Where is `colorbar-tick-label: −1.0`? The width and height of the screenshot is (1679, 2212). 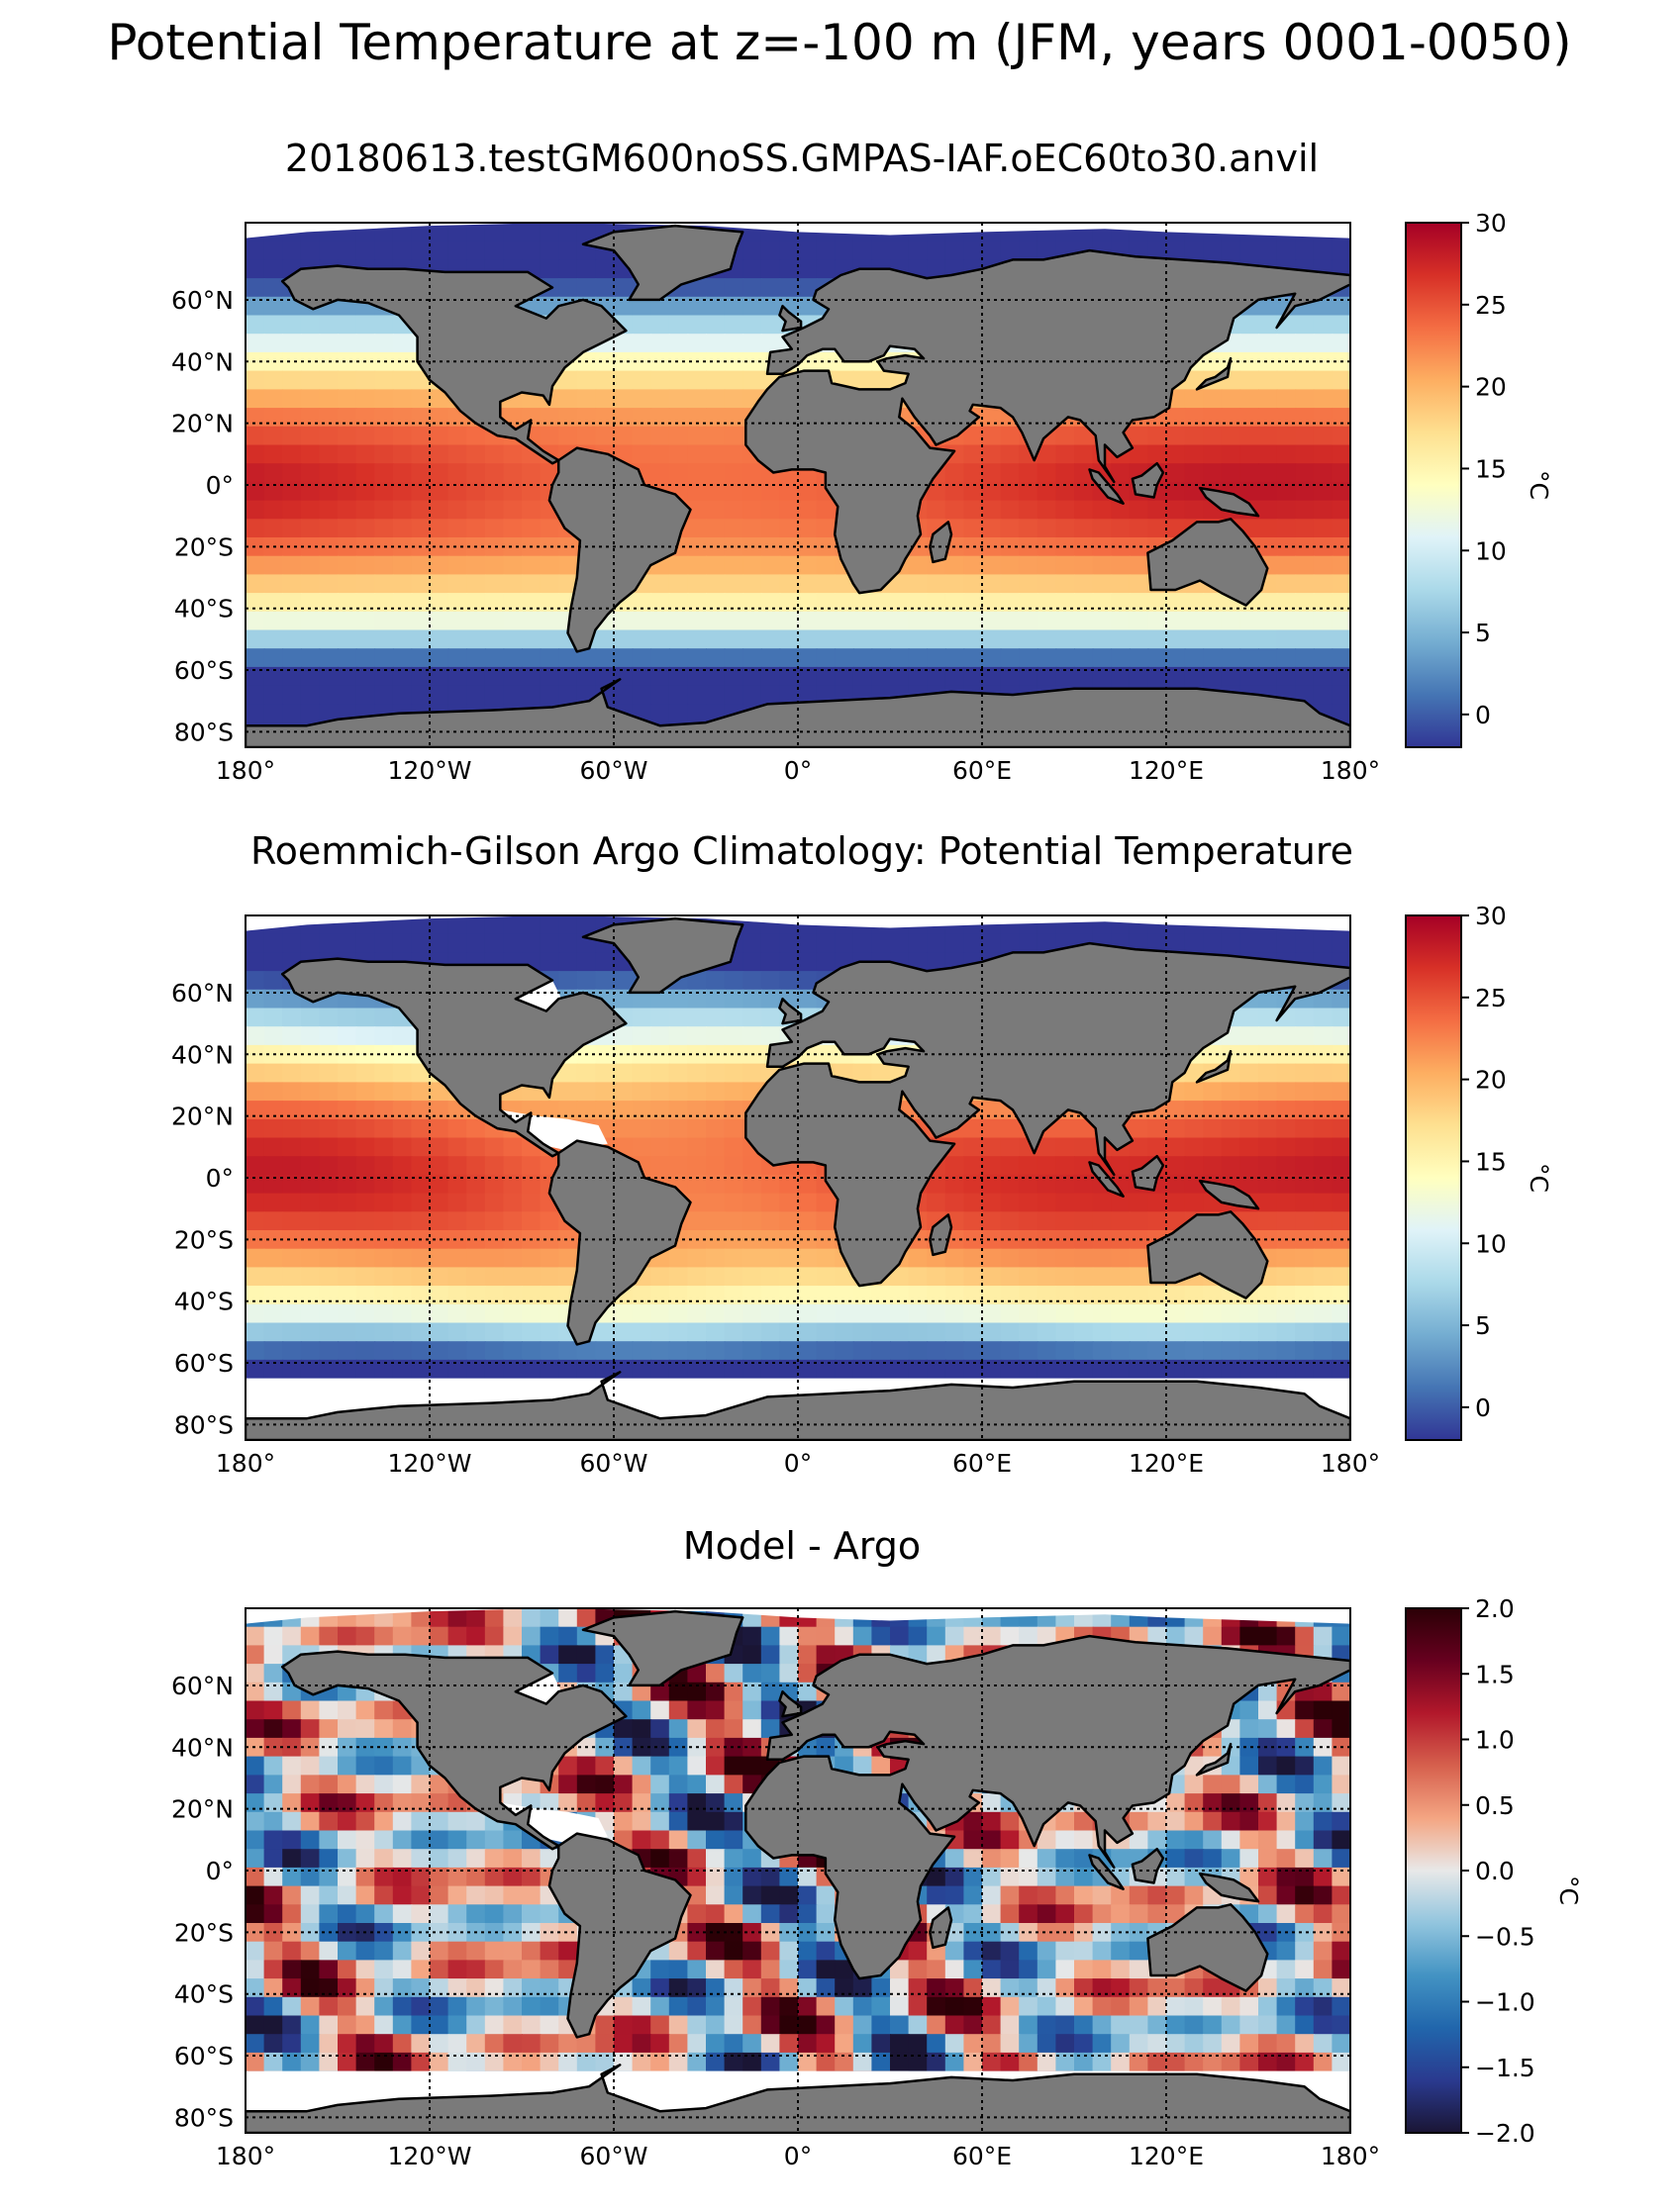 colorbar-tick-label: −1.0 is located at coordinates (1505, 2002).